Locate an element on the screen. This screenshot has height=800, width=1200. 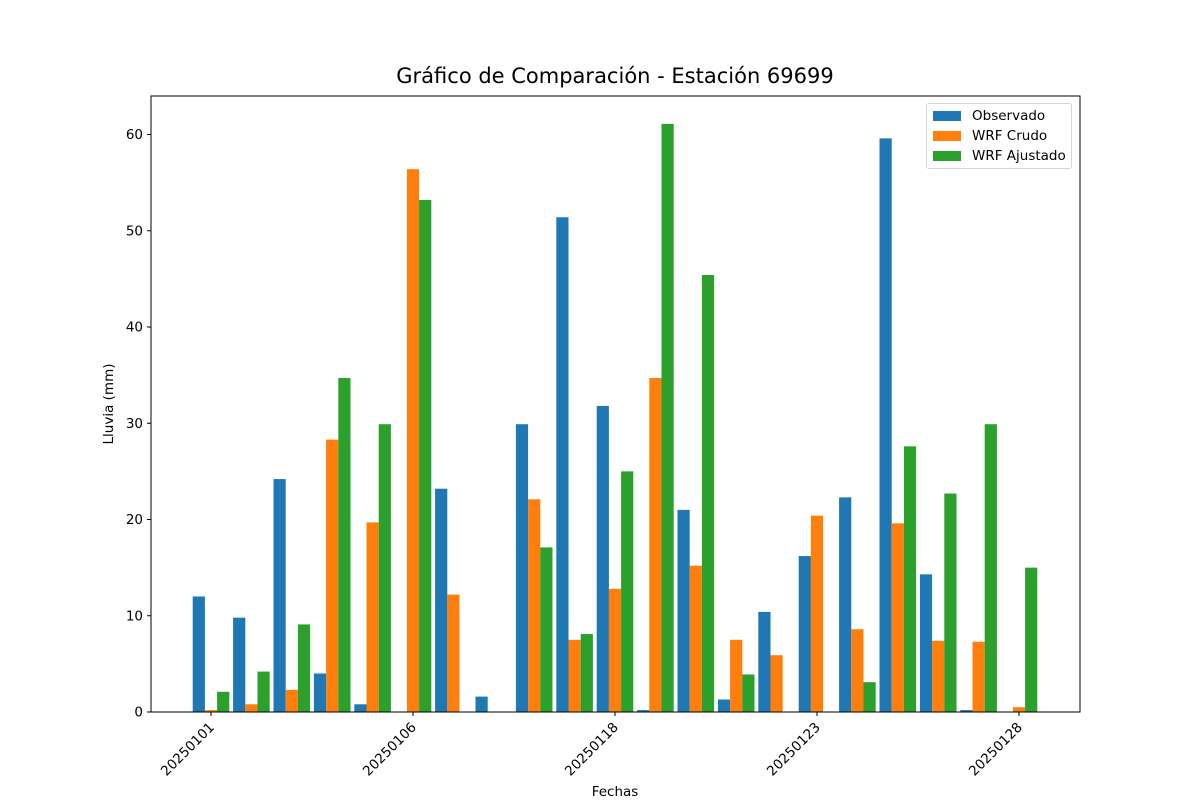
y-tick-label-20: 20 is located at coordinates (134, 520).